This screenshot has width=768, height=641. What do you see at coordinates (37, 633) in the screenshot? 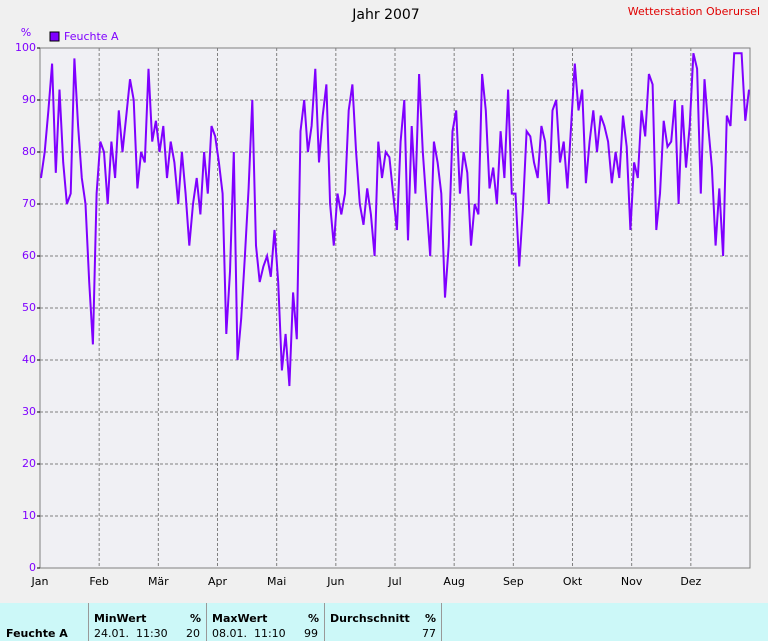
I see `row-name: Feuchte A` at bounding box center [37, 633].